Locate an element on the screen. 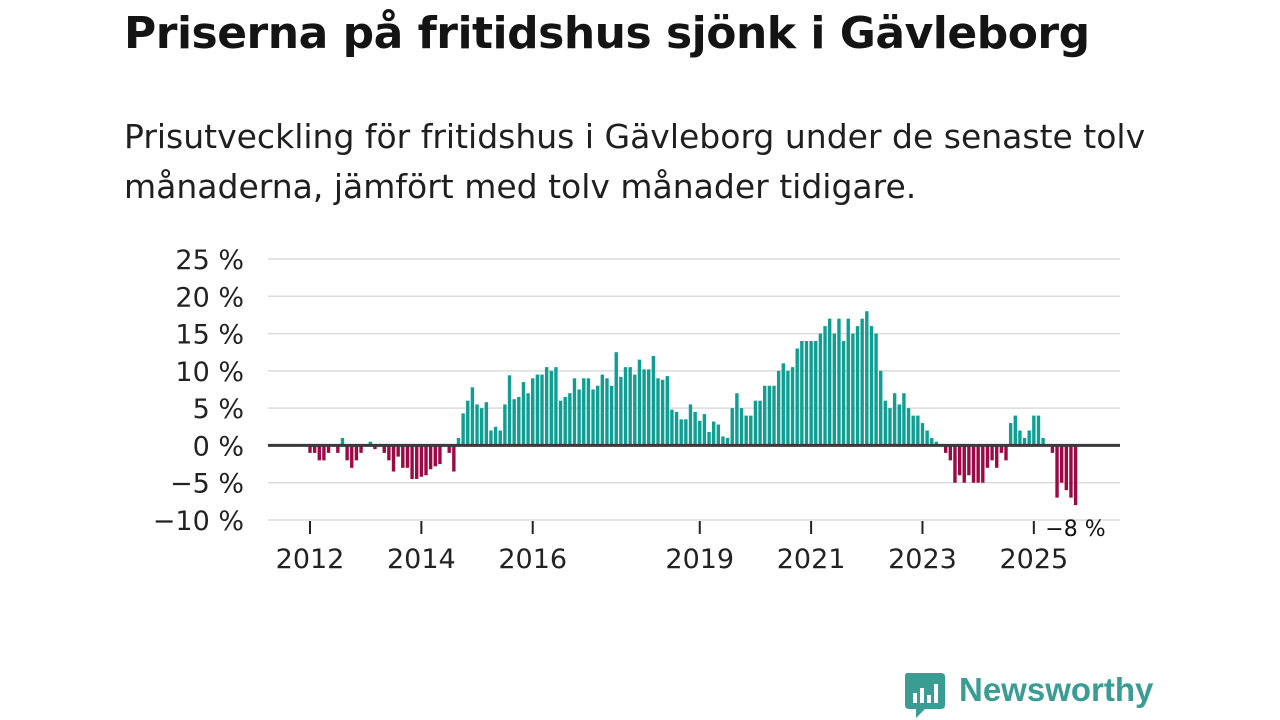  y-tick-label: 0 % is located at coordinates (218, 446).